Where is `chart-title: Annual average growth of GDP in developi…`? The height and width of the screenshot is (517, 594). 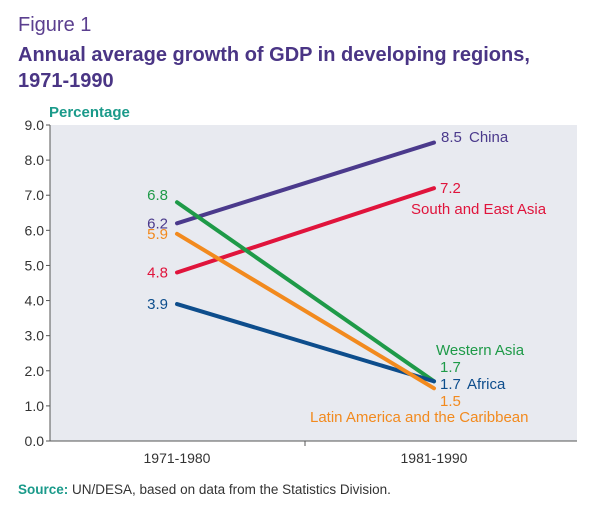 chart-title: Annual average growth of GDP in developi… is located at coordinates (274, 68).